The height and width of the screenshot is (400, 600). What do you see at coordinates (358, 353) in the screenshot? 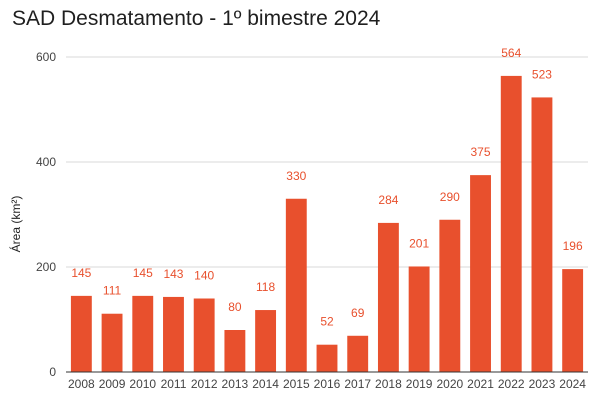
I see `bar-2017` at bounding box center [358, 353].